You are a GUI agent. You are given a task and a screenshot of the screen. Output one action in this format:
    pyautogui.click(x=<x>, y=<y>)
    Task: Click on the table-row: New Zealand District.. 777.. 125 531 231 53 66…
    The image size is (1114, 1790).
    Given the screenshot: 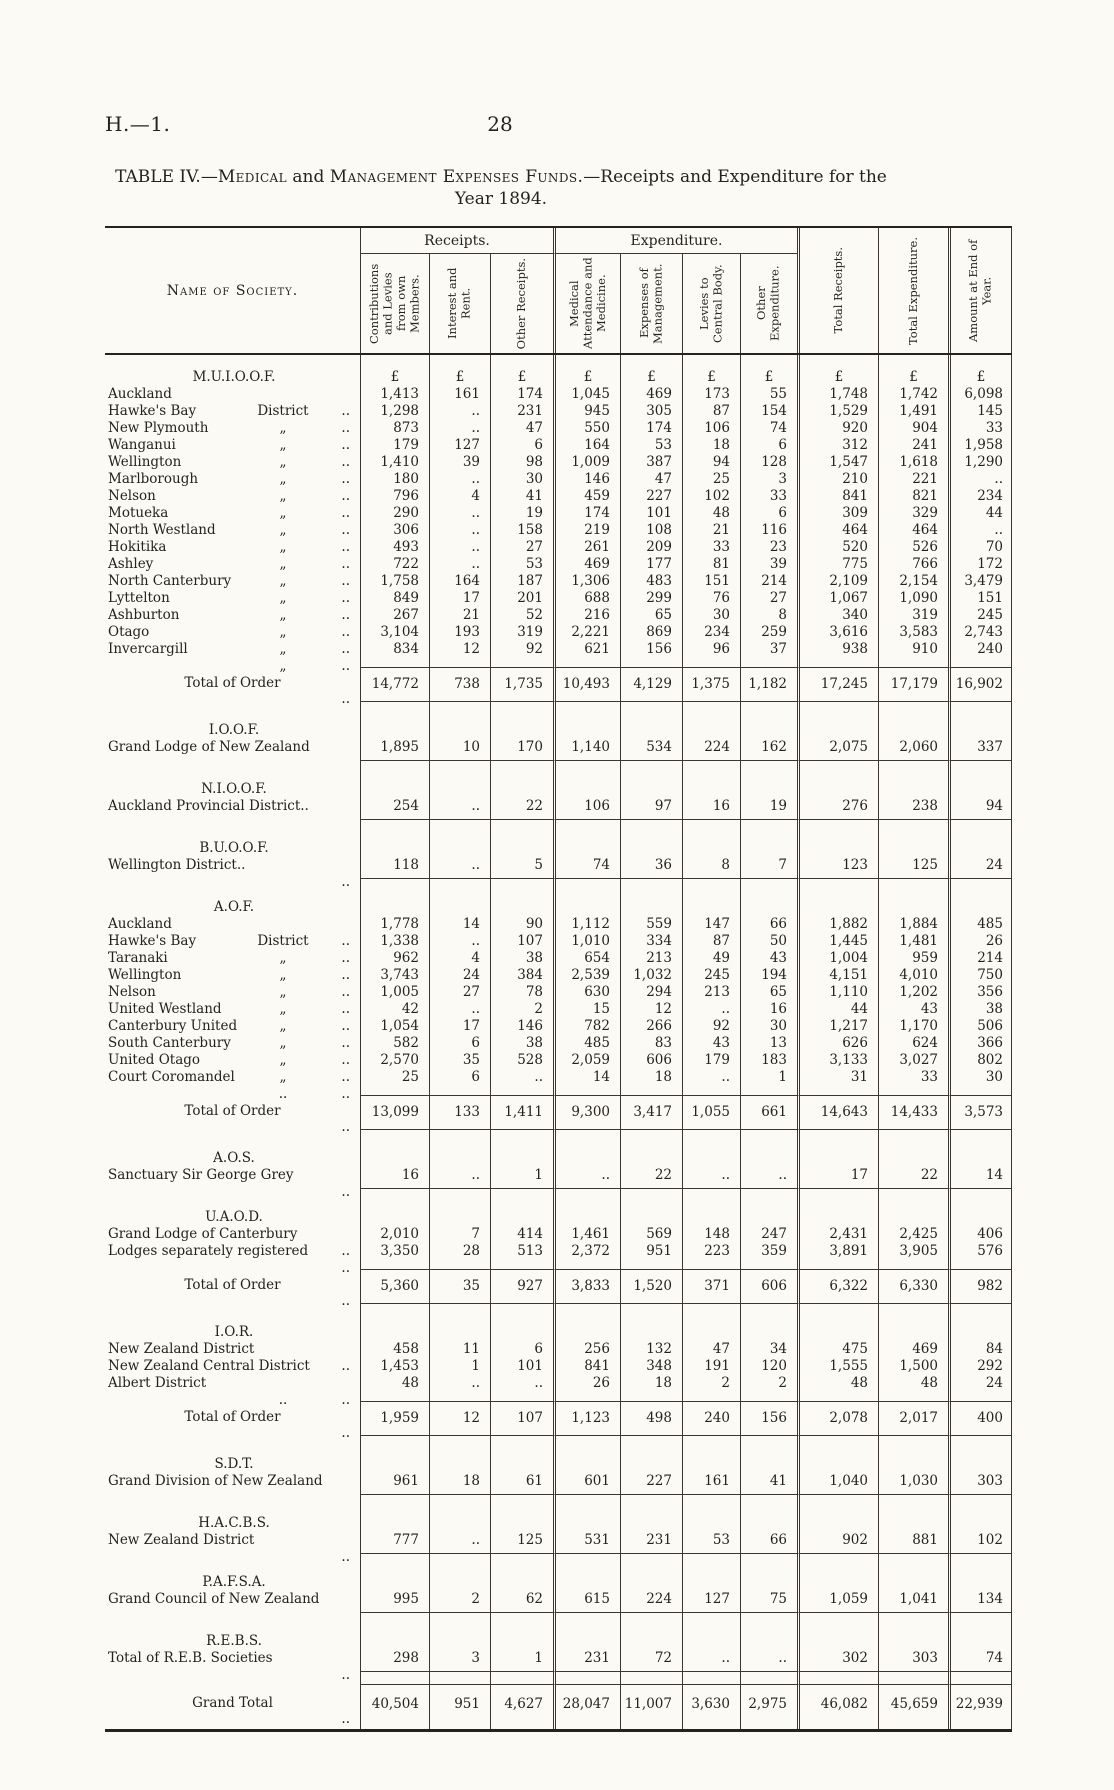 What is the action you would take?
    pyautogui.click(x=558, y=1548)
    